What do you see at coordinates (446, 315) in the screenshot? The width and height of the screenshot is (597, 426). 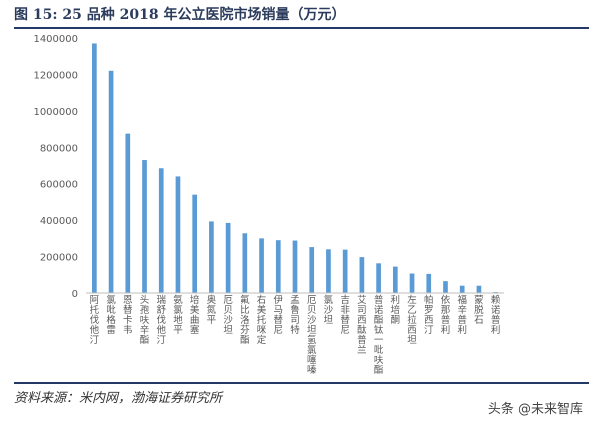 I see `x-tick-label: 依那普利` at bounding box center [446, 315].